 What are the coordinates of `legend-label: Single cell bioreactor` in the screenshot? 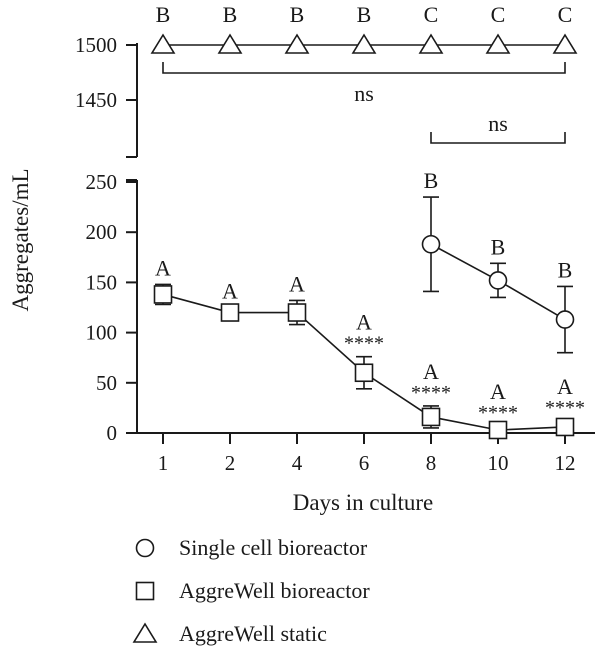 It's located at (273, 547).